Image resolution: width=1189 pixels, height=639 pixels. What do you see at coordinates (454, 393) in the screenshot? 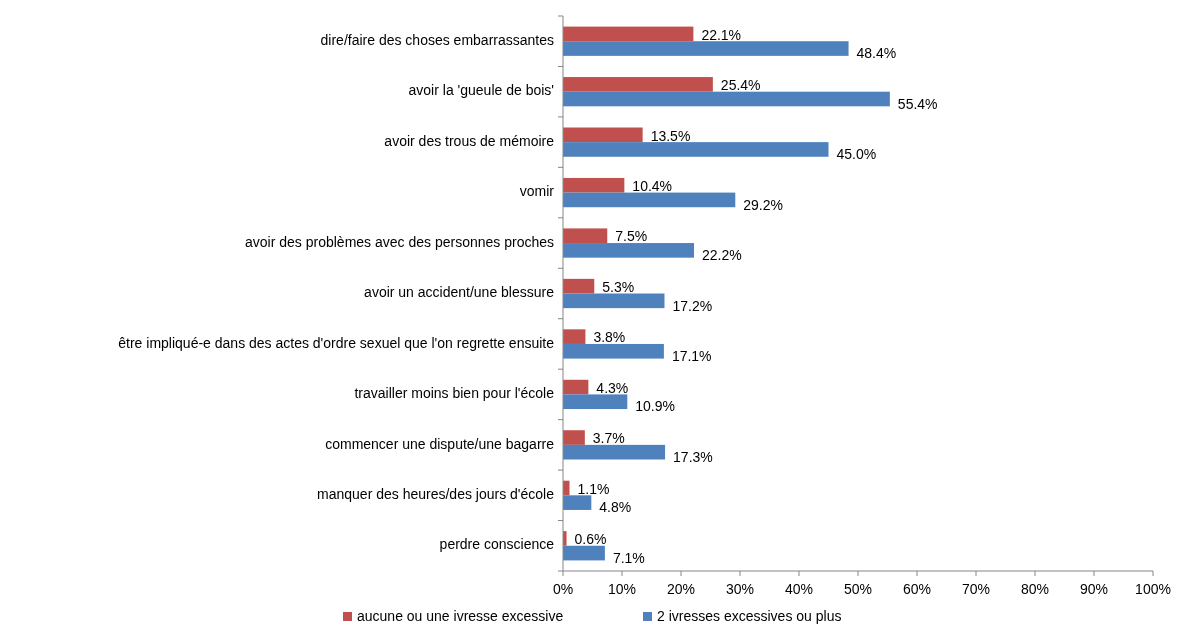
I see `y-tick-label: travailler moins bien pour l'école` at bounding box center [454, 393].